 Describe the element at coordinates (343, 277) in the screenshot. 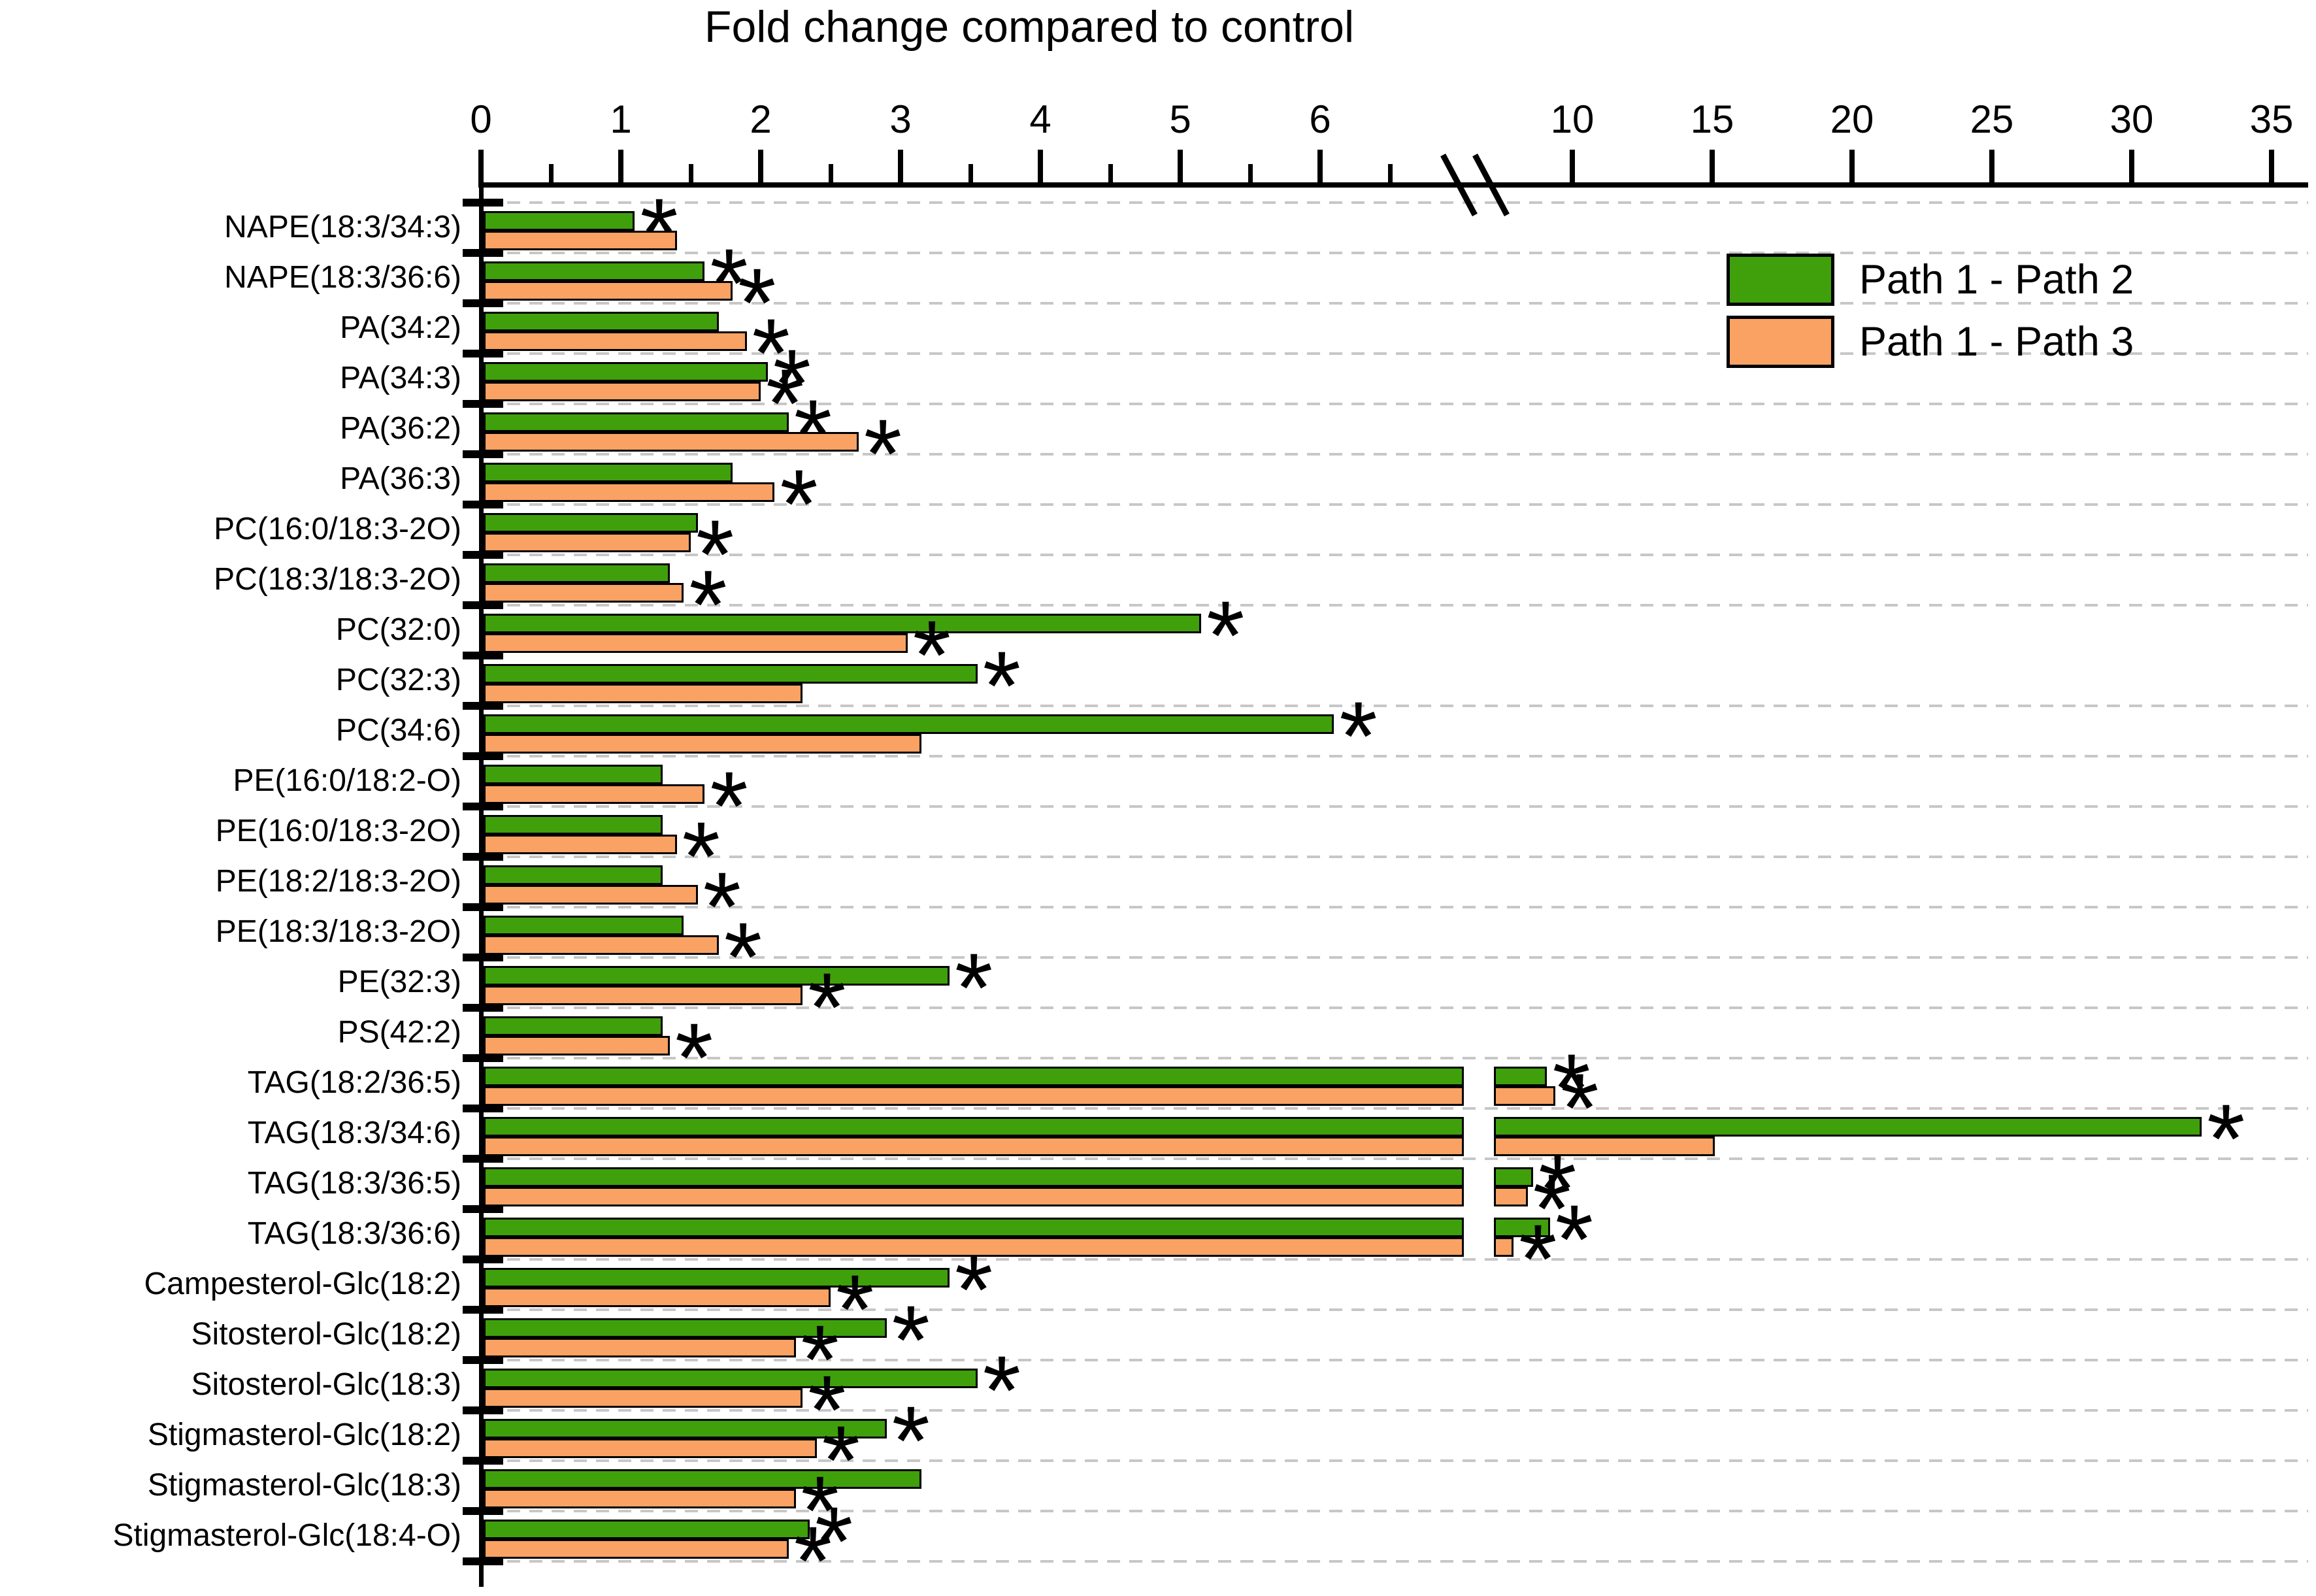

I see `category-label: NAPE(18:3/36:6)` at that location.